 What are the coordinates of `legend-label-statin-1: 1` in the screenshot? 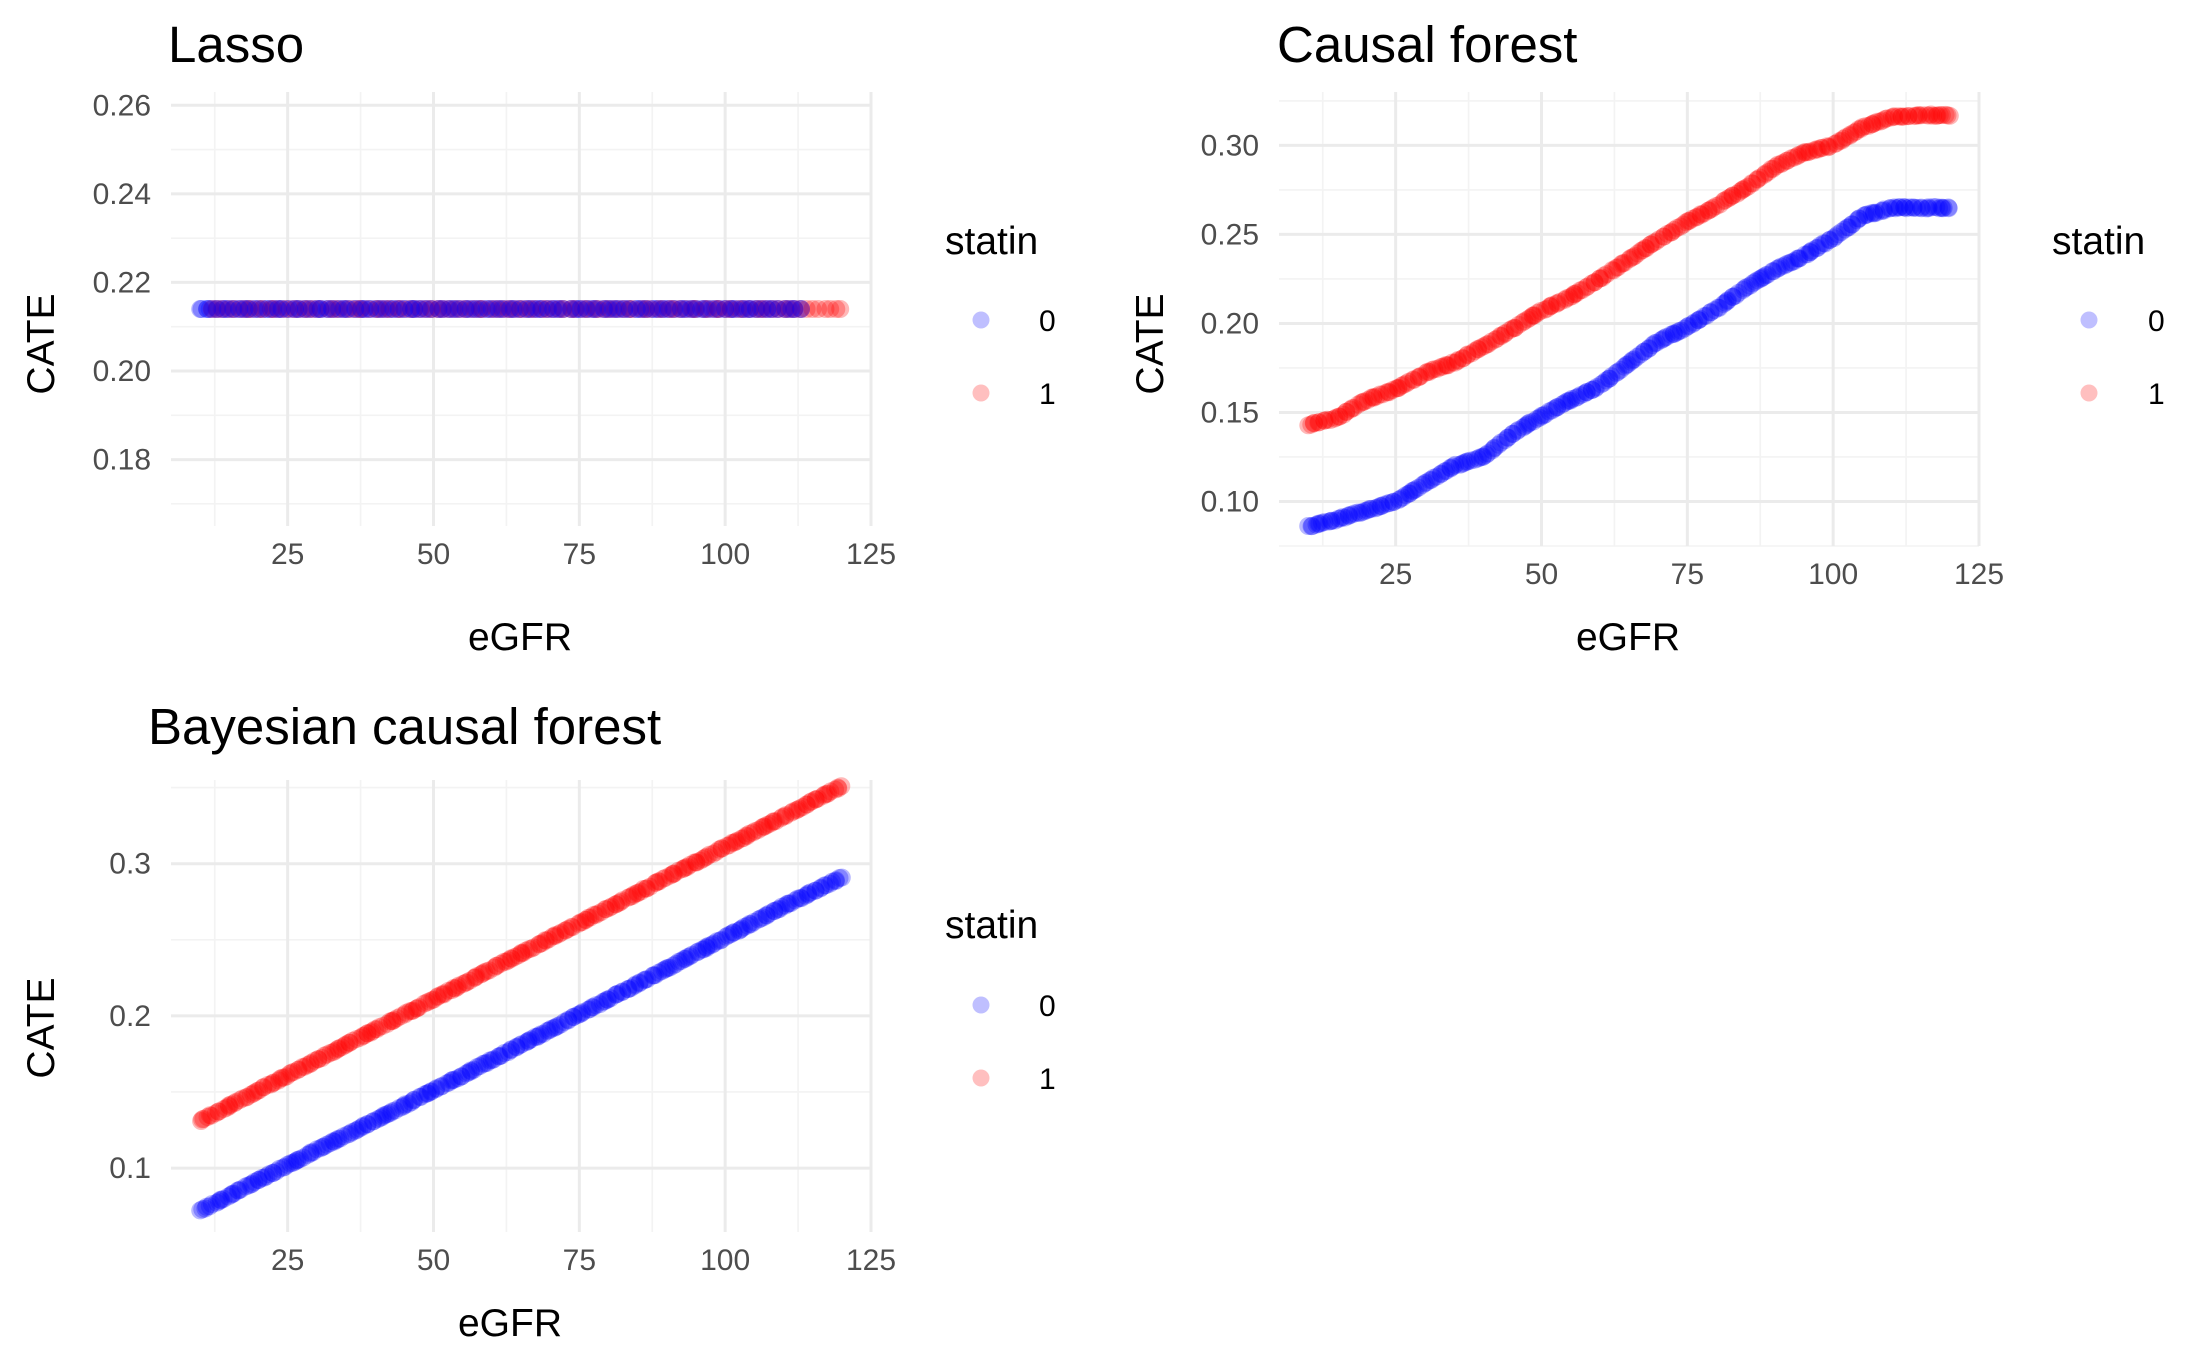 It's located at (2156, 394).